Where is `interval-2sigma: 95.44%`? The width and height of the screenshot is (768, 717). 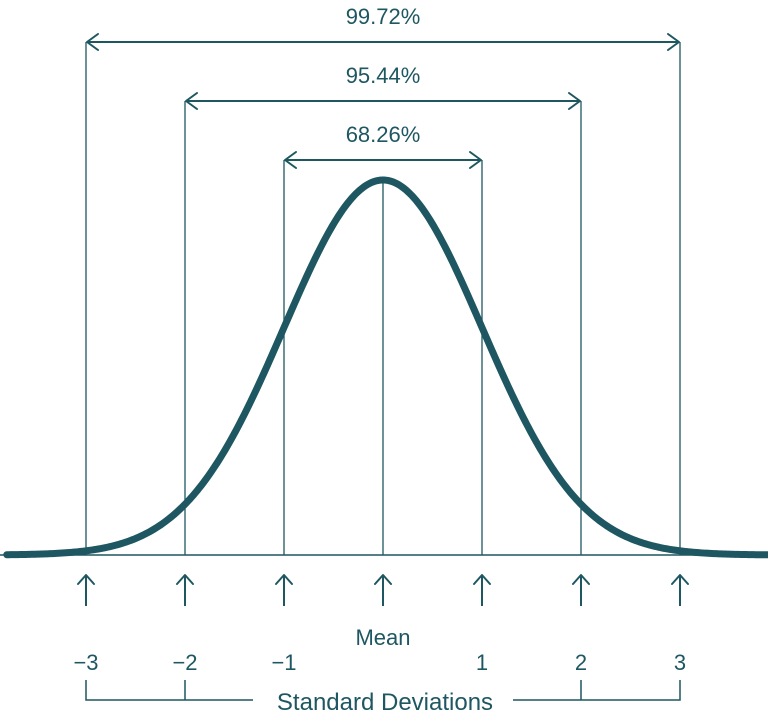
interval-2sigma: 95.44% is located at coordinates (383, 86).